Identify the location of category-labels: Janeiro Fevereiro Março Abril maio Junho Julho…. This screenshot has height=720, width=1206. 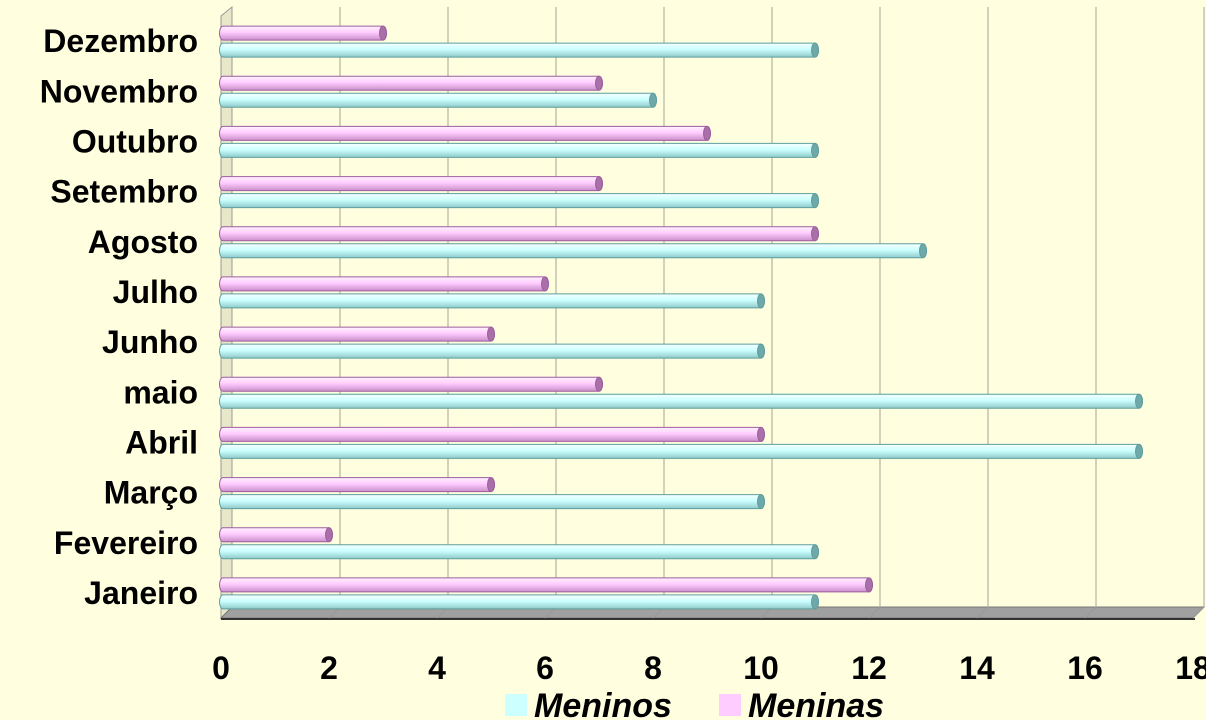
(119, 317).